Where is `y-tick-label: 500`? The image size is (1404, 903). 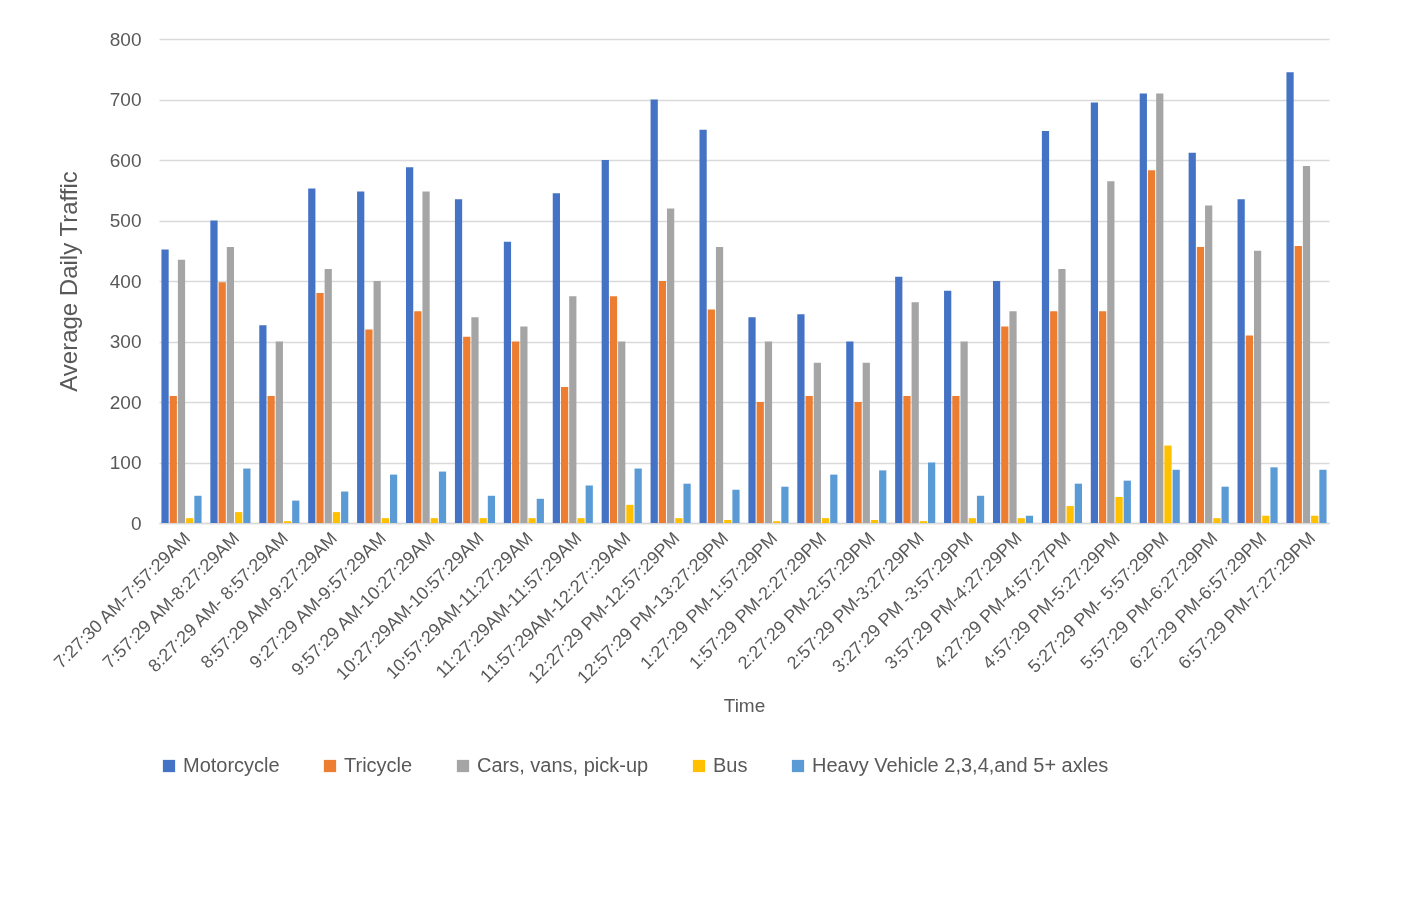
y-tick-label: 500 is located at coordinates (125, 220).